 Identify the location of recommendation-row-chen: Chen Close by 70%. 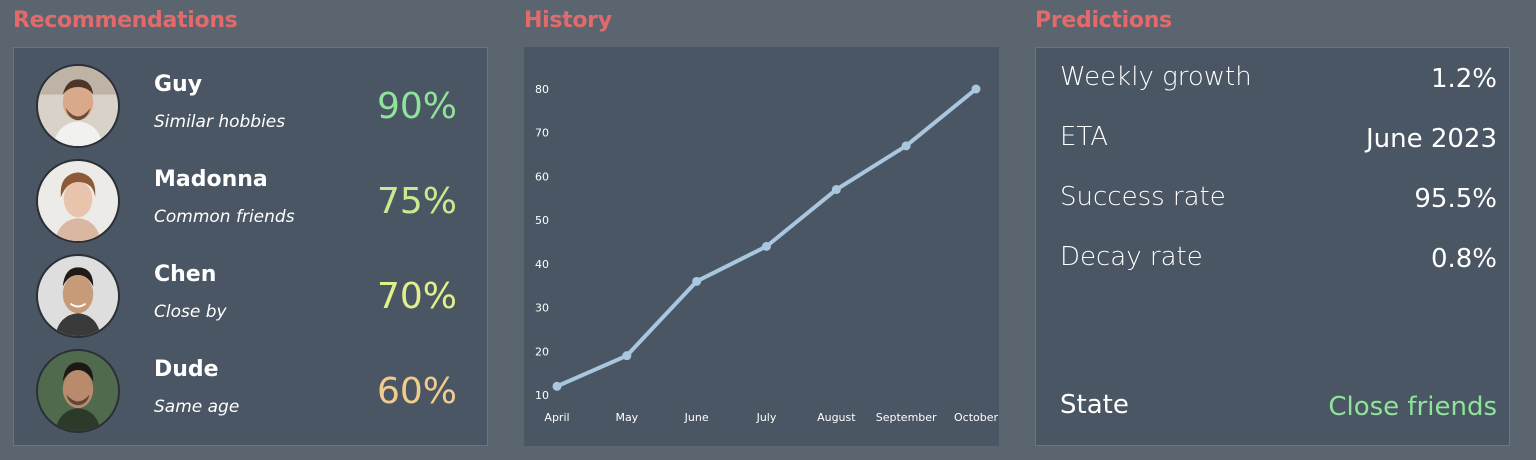
(250, 288).